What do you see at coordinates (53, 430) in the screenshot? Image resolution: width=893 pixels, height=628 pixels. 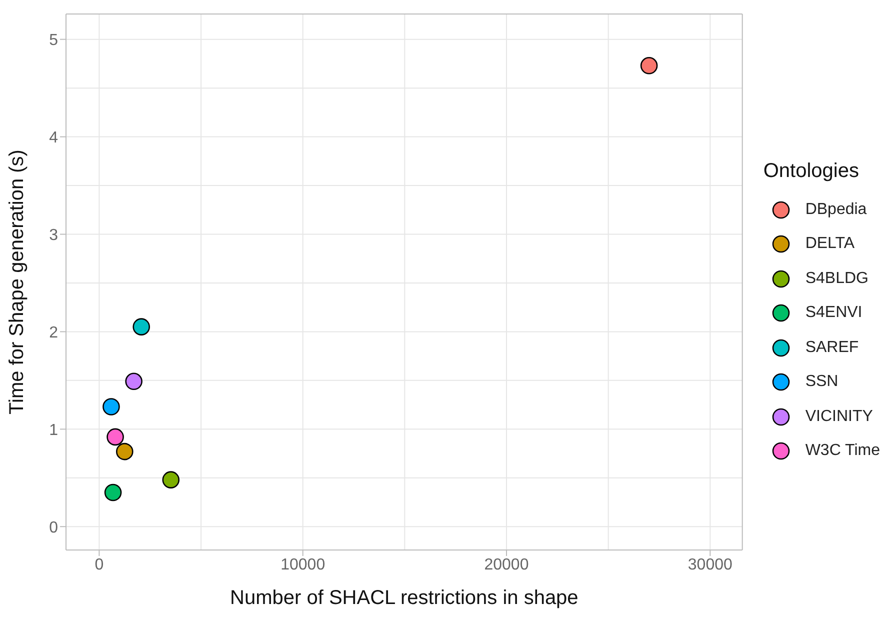 I see `y-tick-label: 1` at bounding box center [53, 430].